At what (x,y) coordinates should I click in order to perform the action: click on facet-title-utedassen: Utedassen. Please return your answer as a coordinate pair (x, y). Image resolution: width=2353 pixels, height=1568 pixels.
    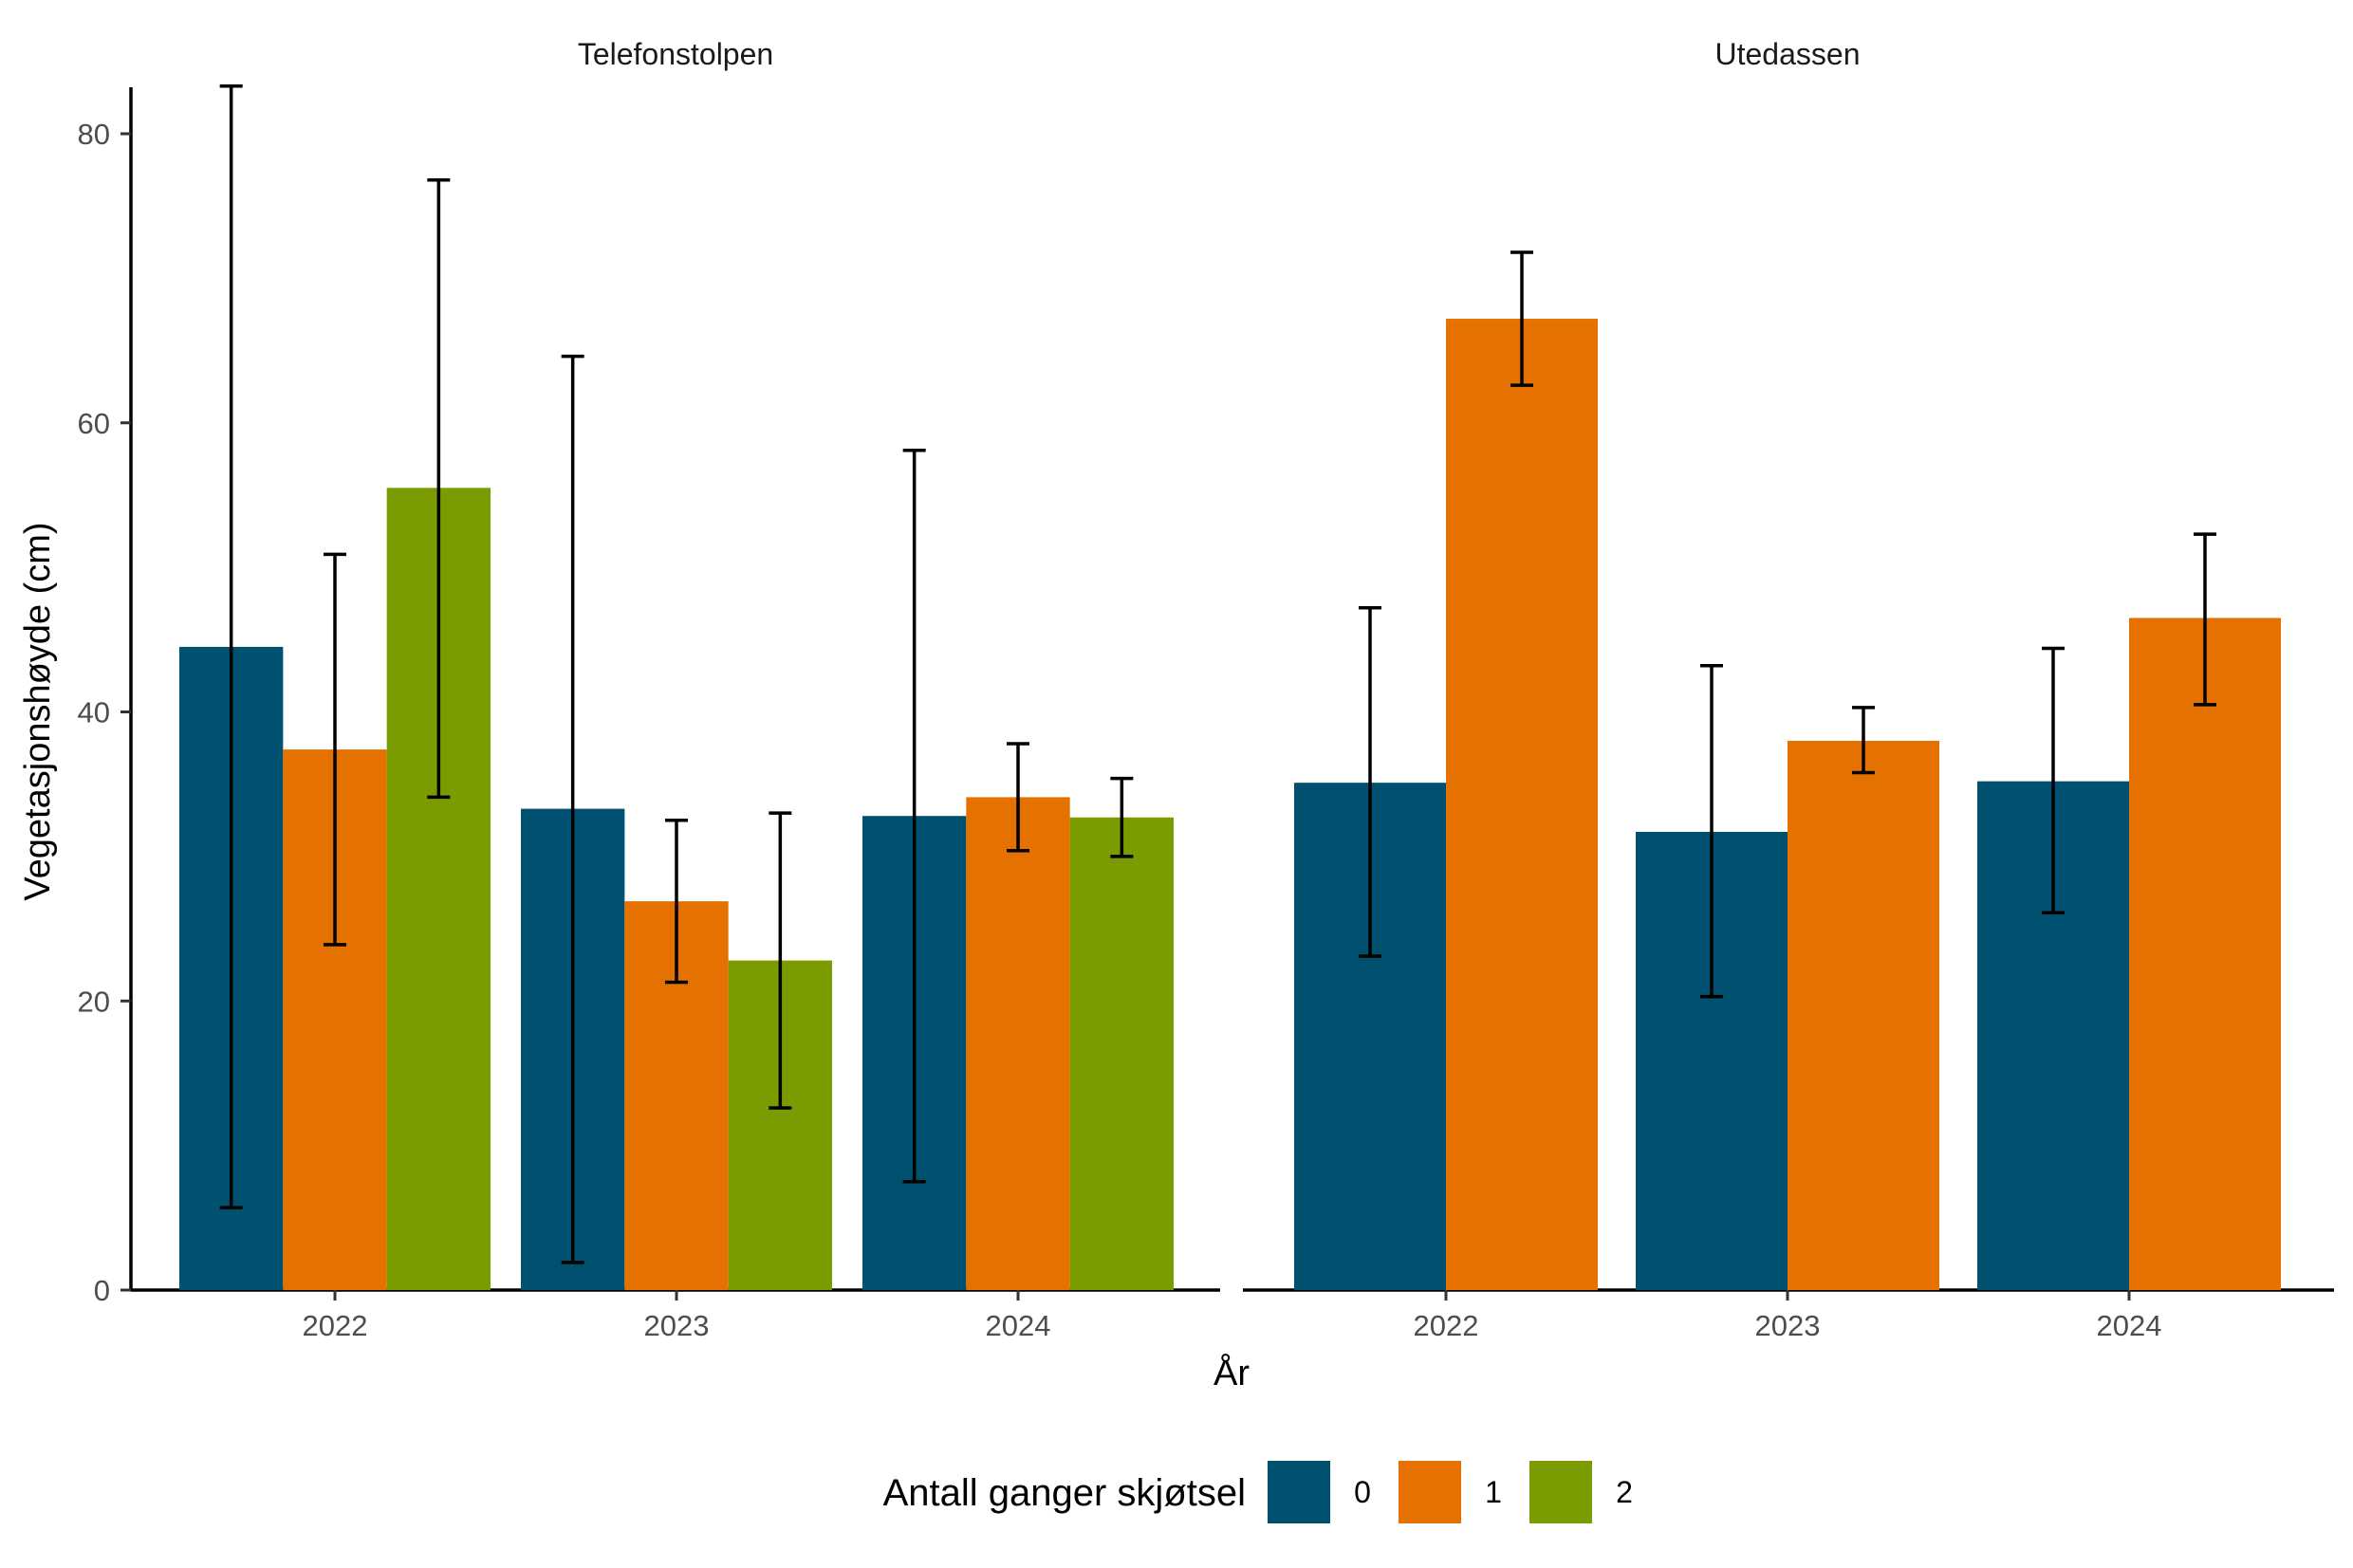
    Looking at the image, I should click on (1788, 54).